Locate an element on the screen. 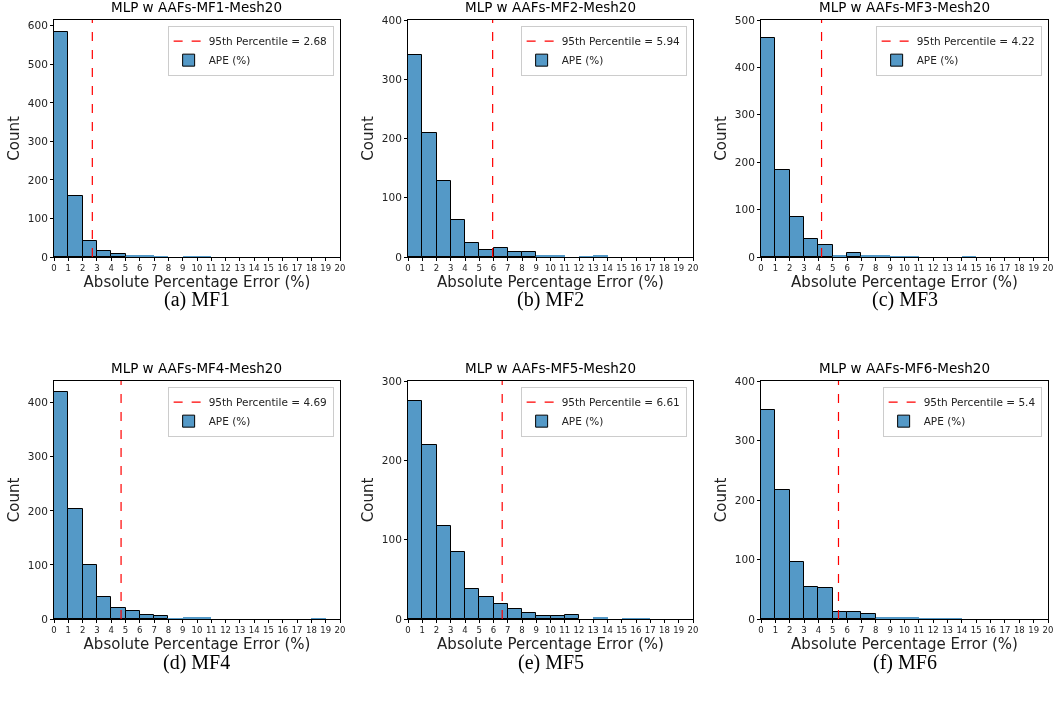 This screenshot has height=706, width=1060. chart-title: MLP w AAFs-MF2-Mesh20 is located at coordinates (551, 7).